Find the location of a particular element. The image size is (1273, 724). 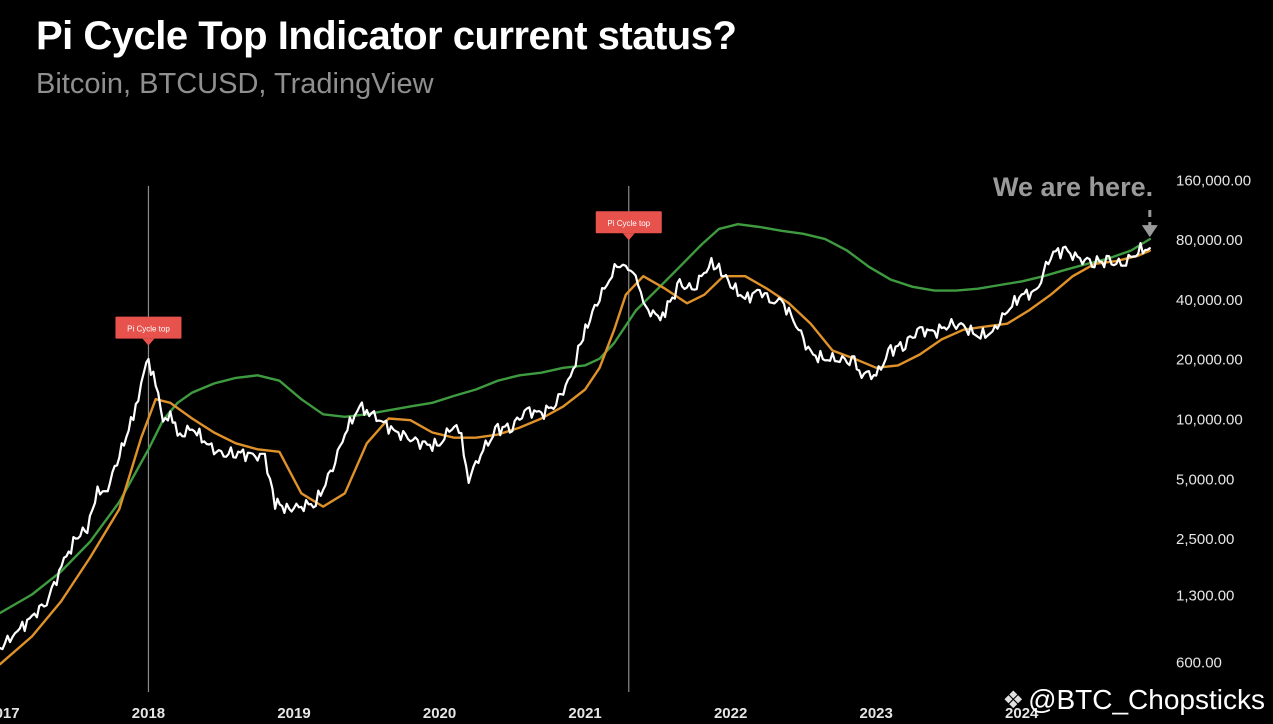

x-tick-label: 2018 is located at coordinates (148, 713).